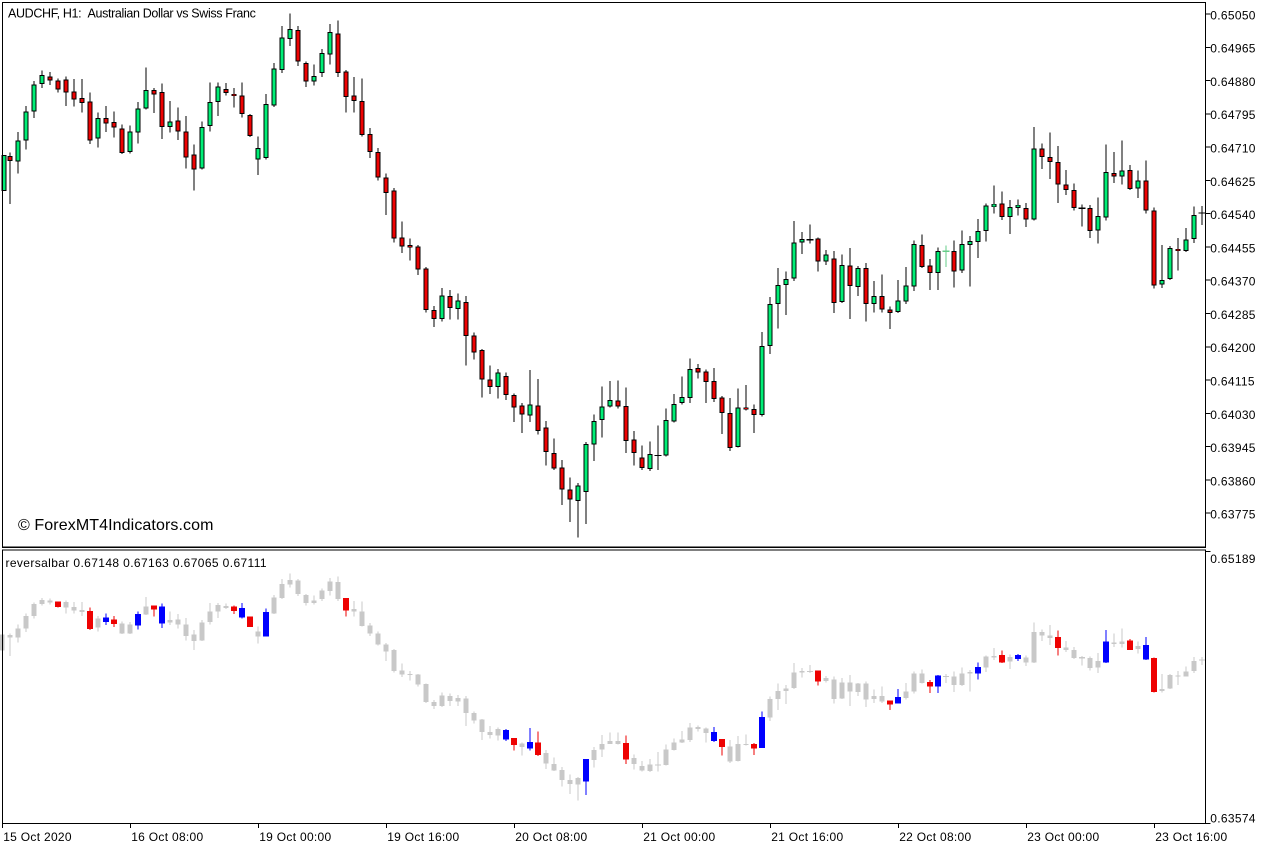  Describe the element at coordinates (1233, 515) in the screenshot. I see `svg-text: 0.63775` at that location.